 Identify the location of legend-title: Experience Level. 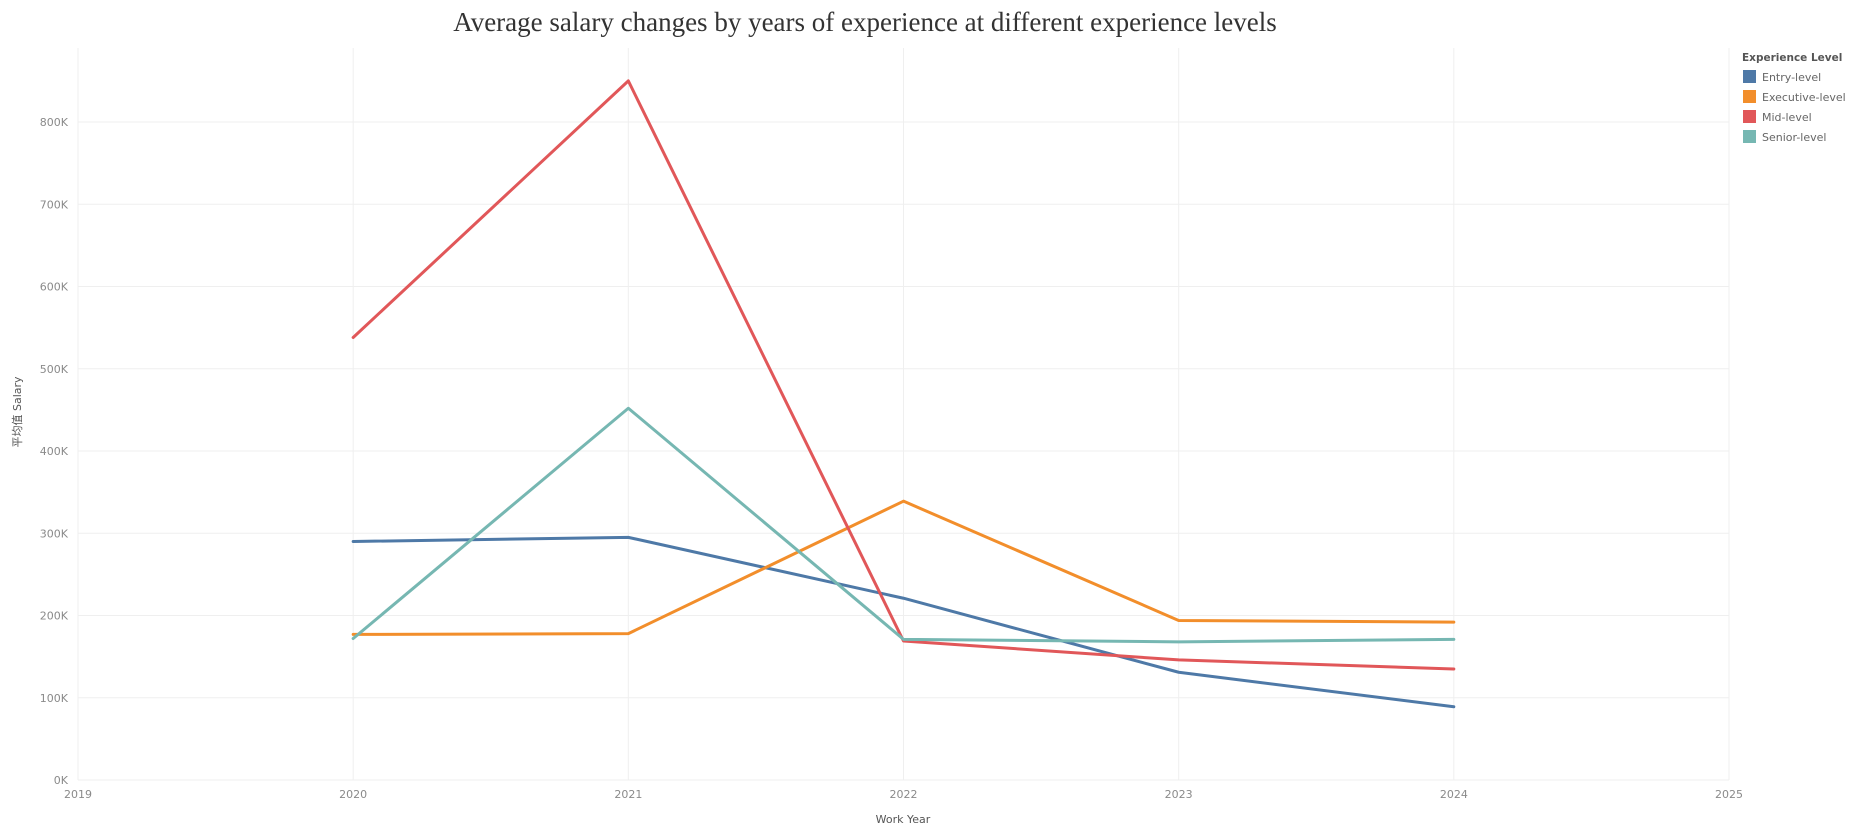
(1792, 58).